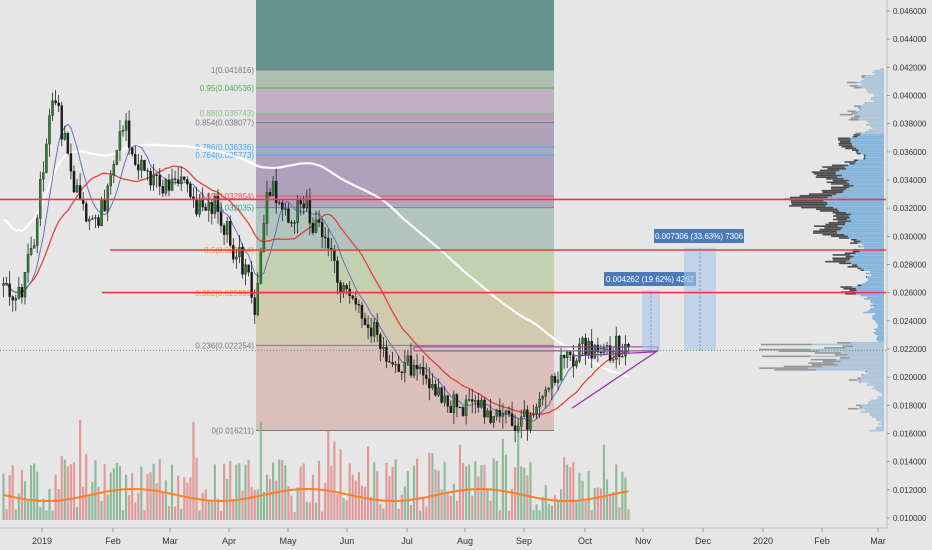  Describe the element at coordinates (405, 35) in the screenshot. I see `fib-top-zone` at that location.